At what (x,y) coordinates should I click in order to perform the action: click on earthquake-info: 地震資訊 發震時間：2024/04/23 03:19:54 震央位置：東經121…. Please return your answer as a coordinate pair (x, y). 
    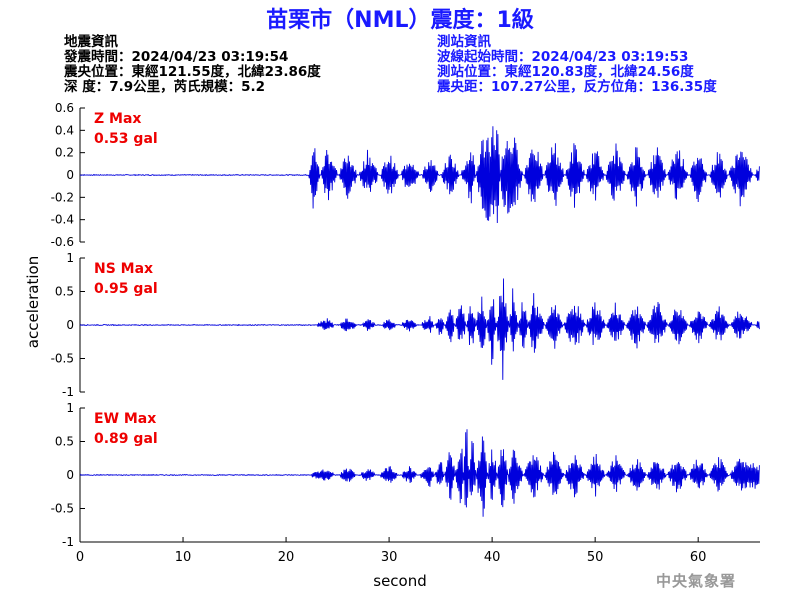
    Looking at the image, I should click on (192, 65).